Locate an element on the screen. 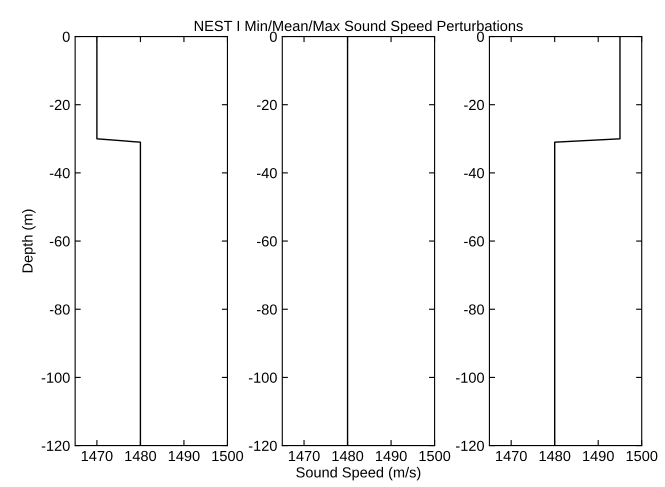  x-axis-title: Sound Speed (m/s) is located at coordinates (358, 473).